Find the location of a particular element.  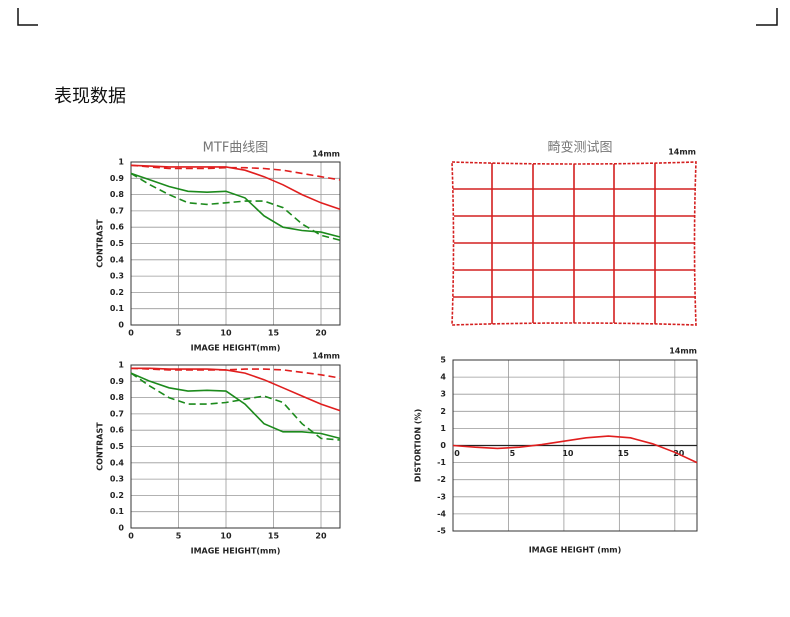

y-axis-label: DISTORTION (%) is located at coordinates (418, 445).